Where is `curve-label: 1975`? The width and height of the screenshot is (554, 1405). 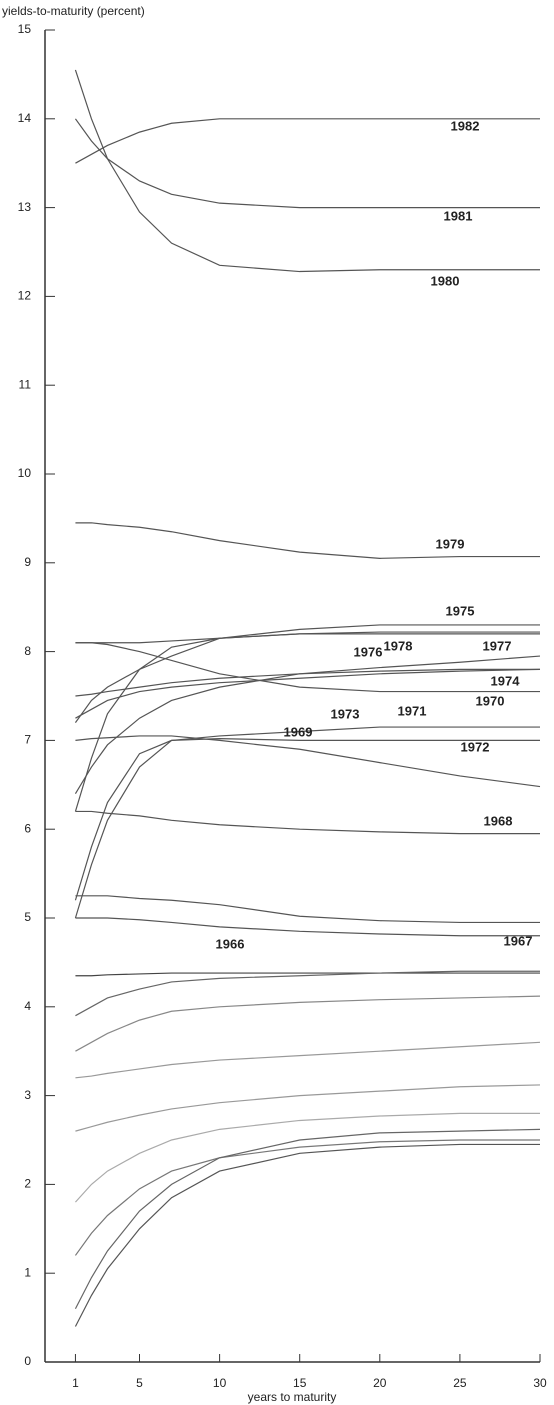 curve-label: 1975 is located at coordinates (460, 610).